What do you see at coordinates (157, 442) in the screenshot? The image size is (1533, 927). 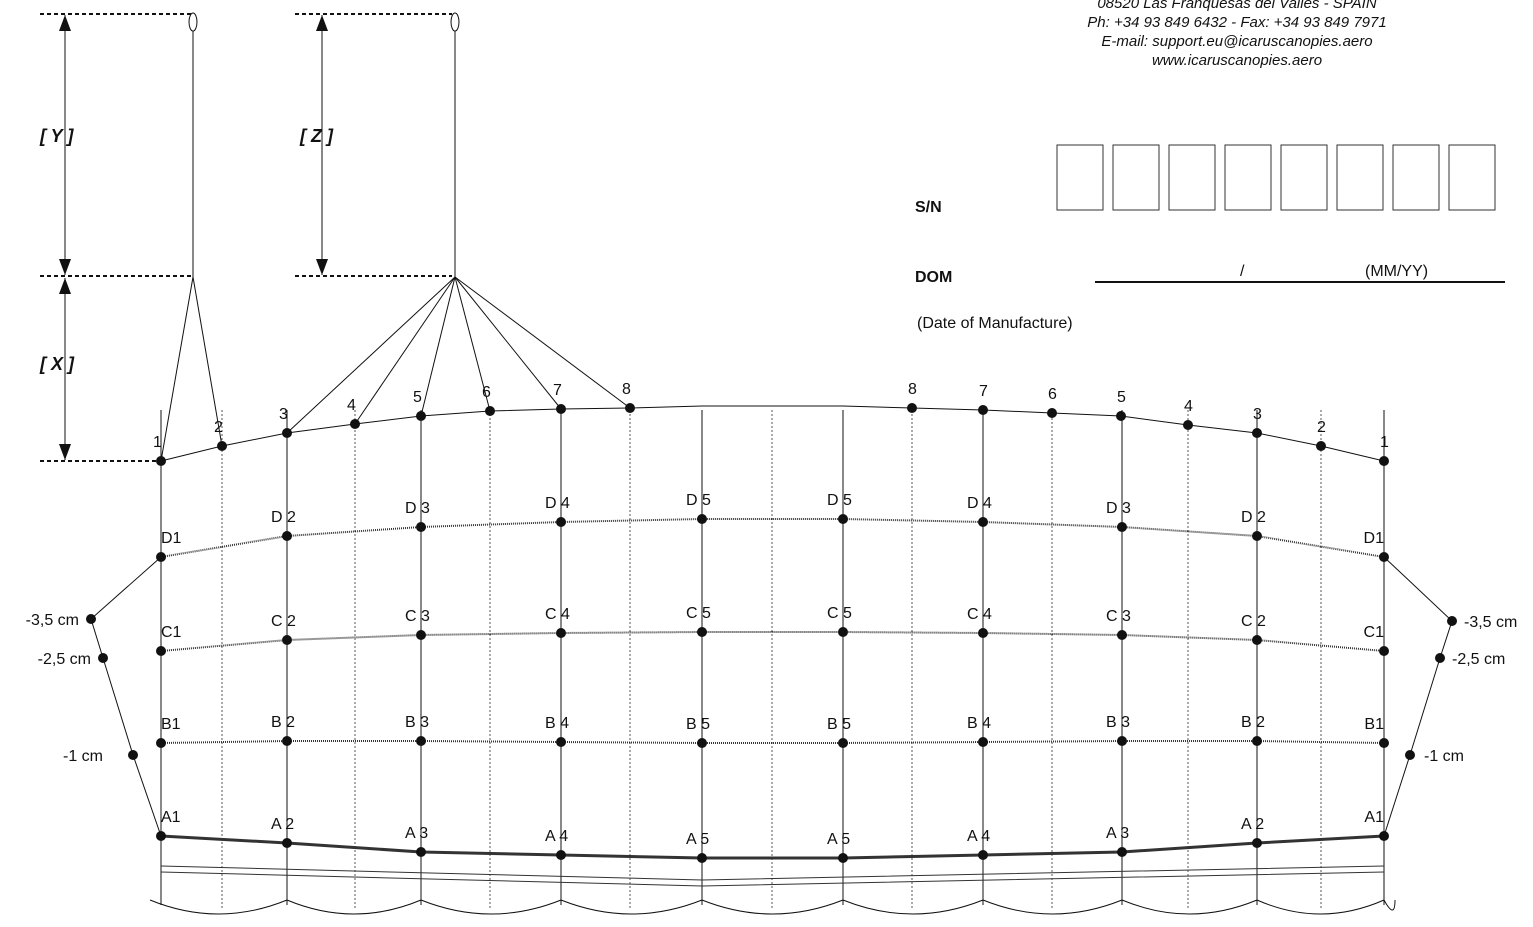 I see `rib-number: 1` at bounding box center [157, 442].